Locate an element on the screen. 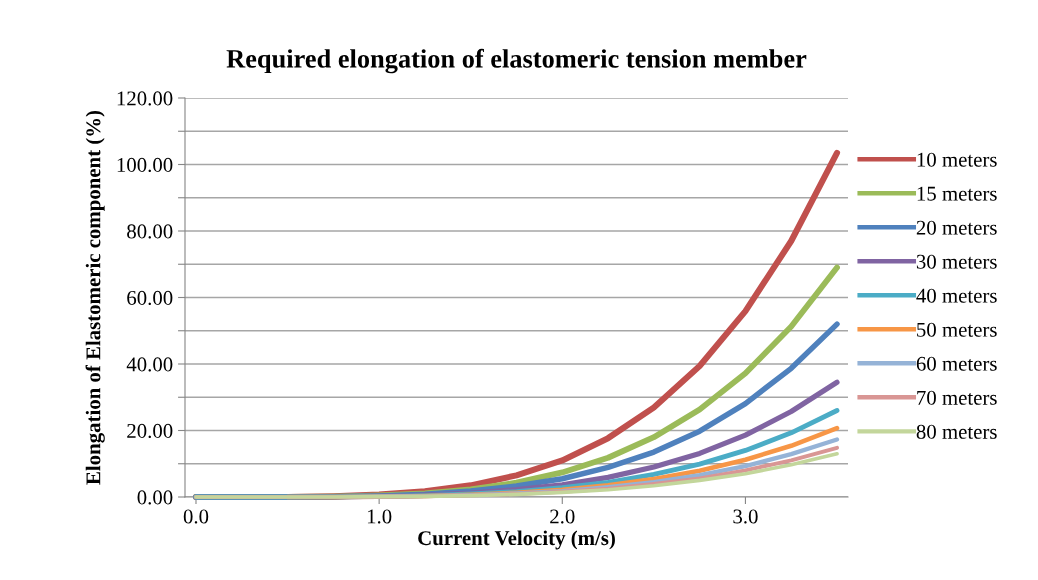 The width and height of the screenshot is (1038, 580). chart-title: Required elongation of elastomeric tension member is located at coordinates (516, 61).